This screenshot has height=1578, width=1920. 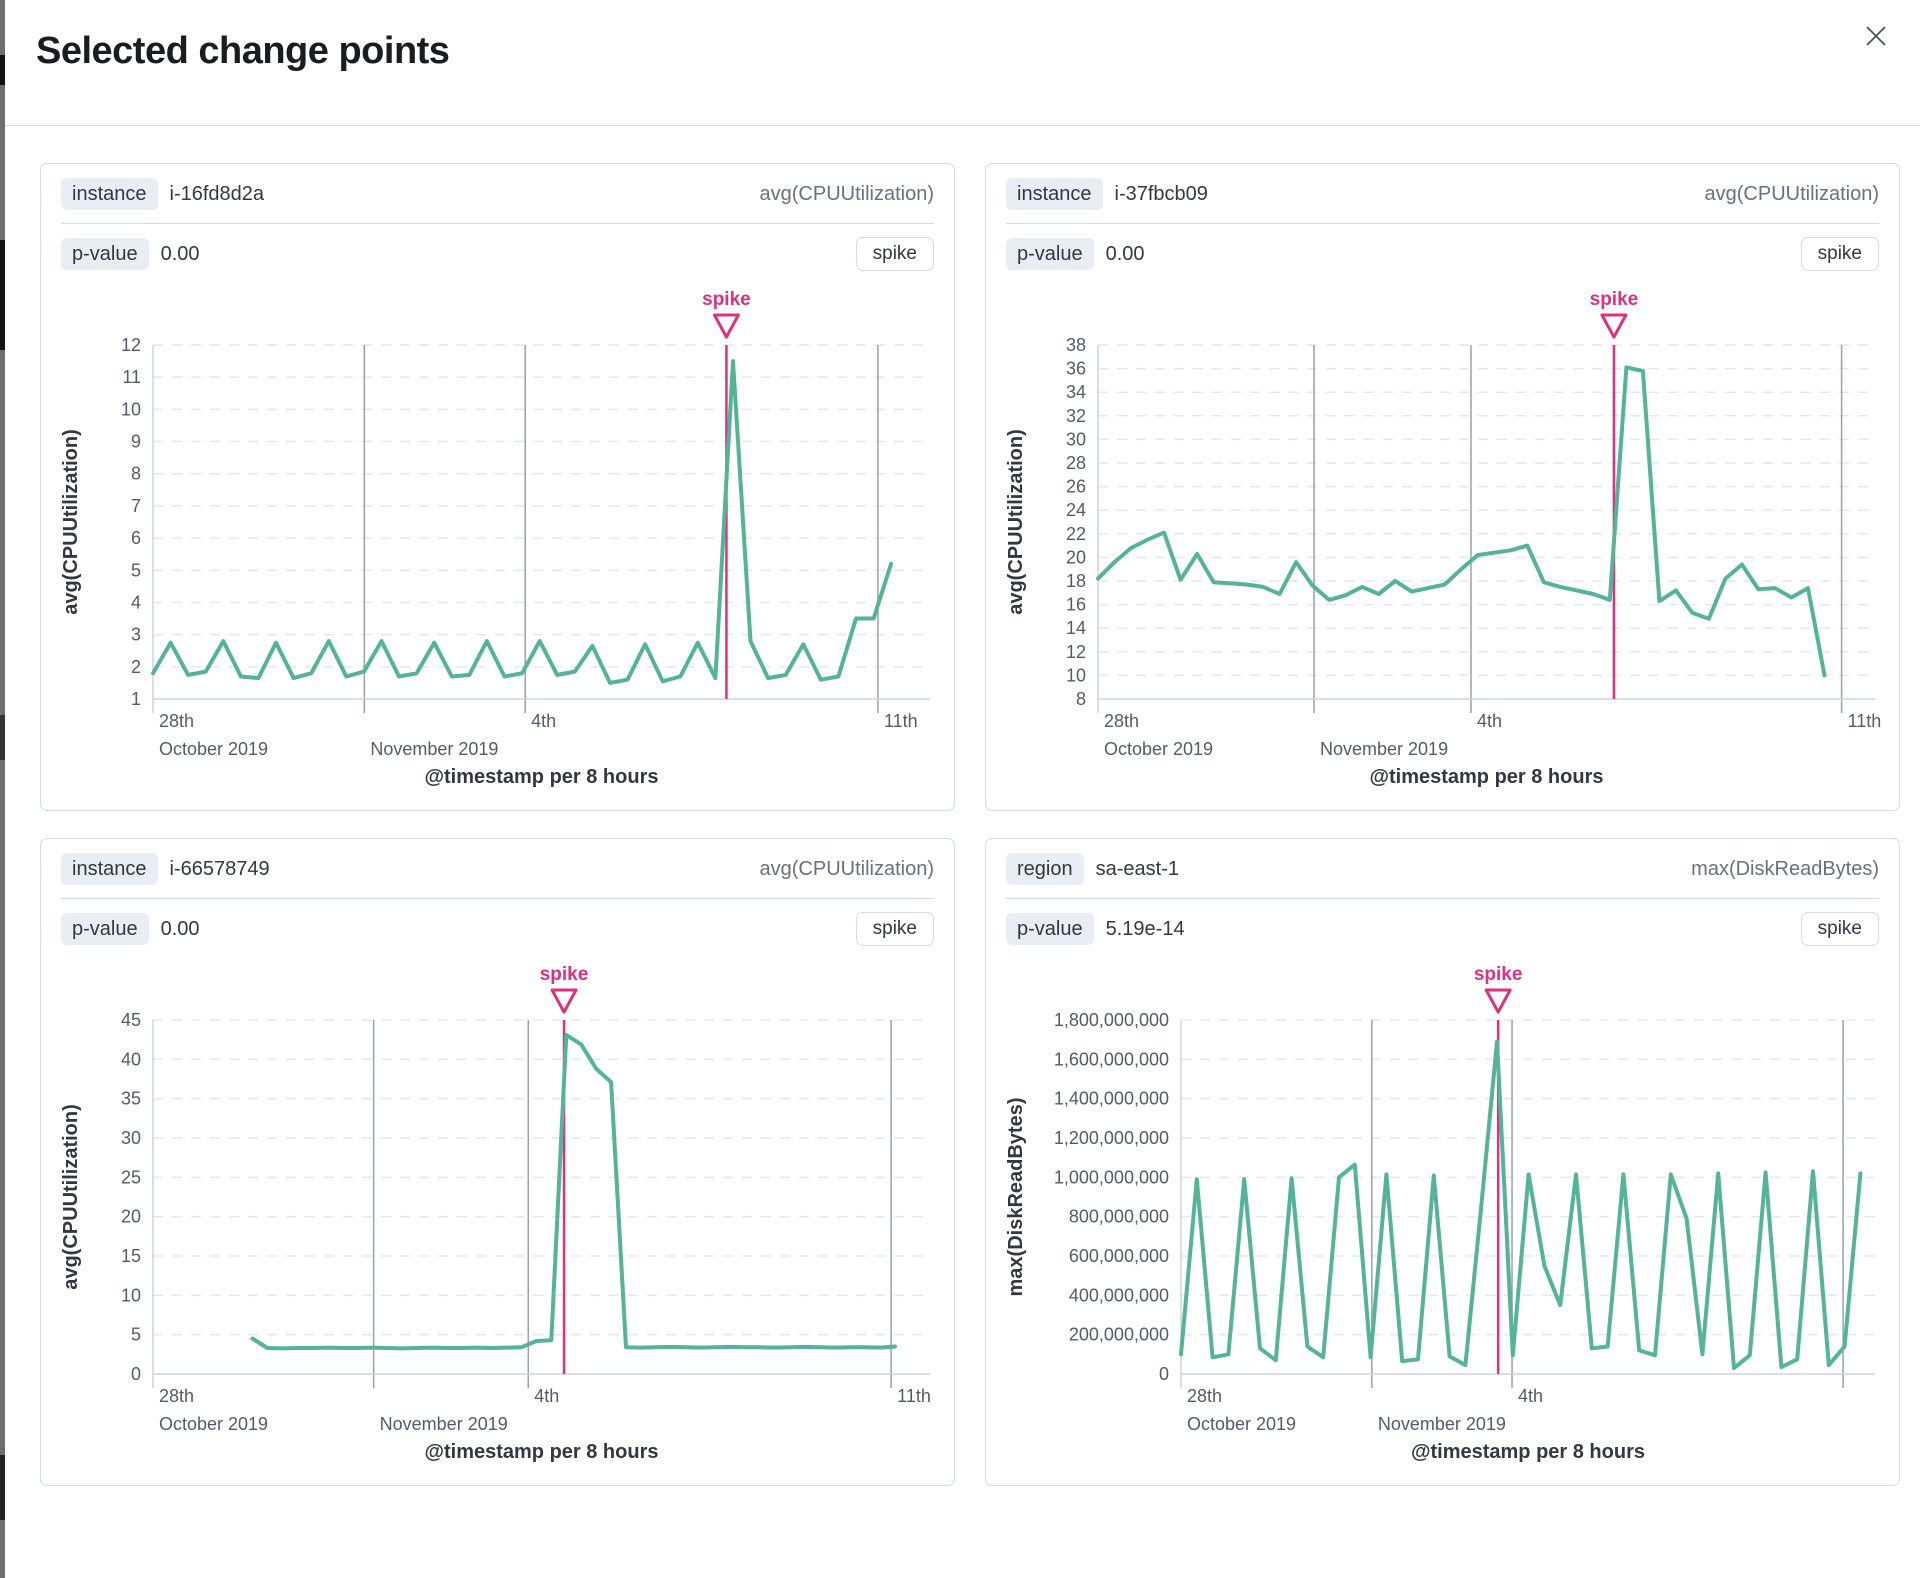 What do you see at coordinates (1137, 868) in the screenshot?
I see `split-field-value: sa-east-1` at bounding box center [1137, 868].